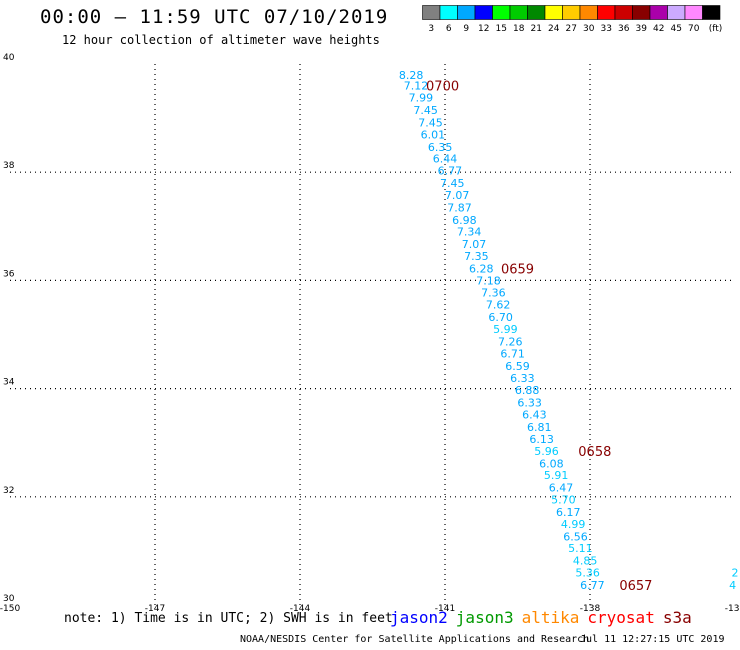 The width and height of the screenshot is (740, 650). What do you see at coordinates (421, 98) in the screenshot?
I see `swh-point: 7.99` at bounding box center [421, 98].